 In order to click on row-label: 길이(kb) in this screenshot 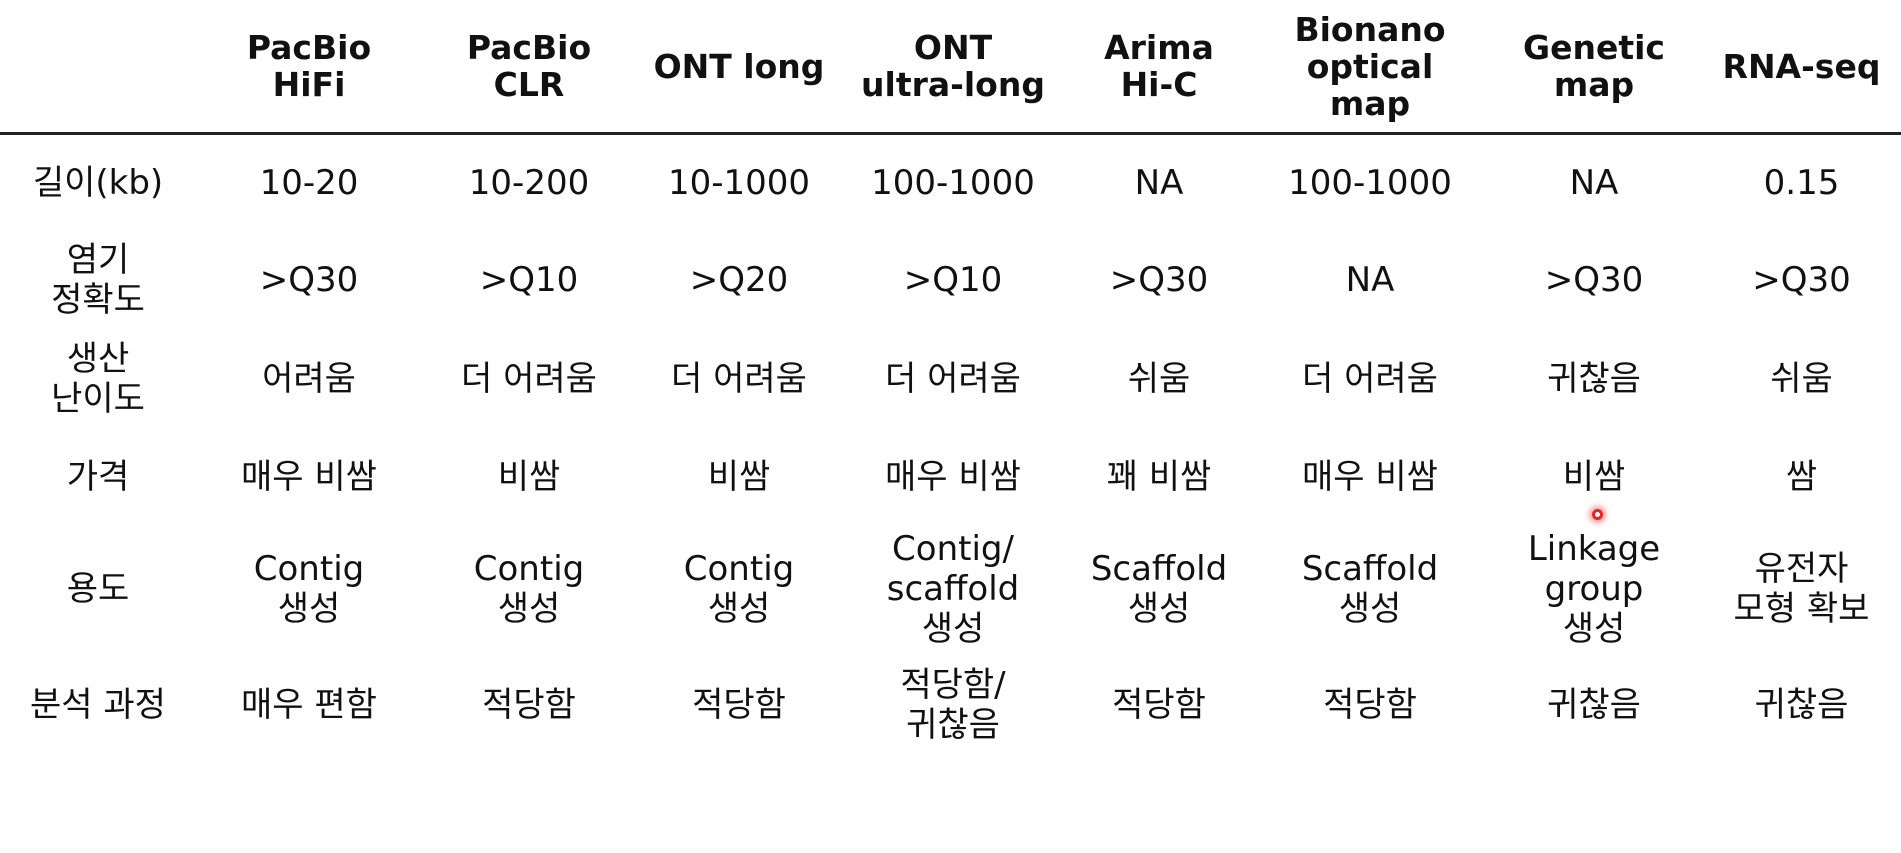, I will do `click(98, 182)`.